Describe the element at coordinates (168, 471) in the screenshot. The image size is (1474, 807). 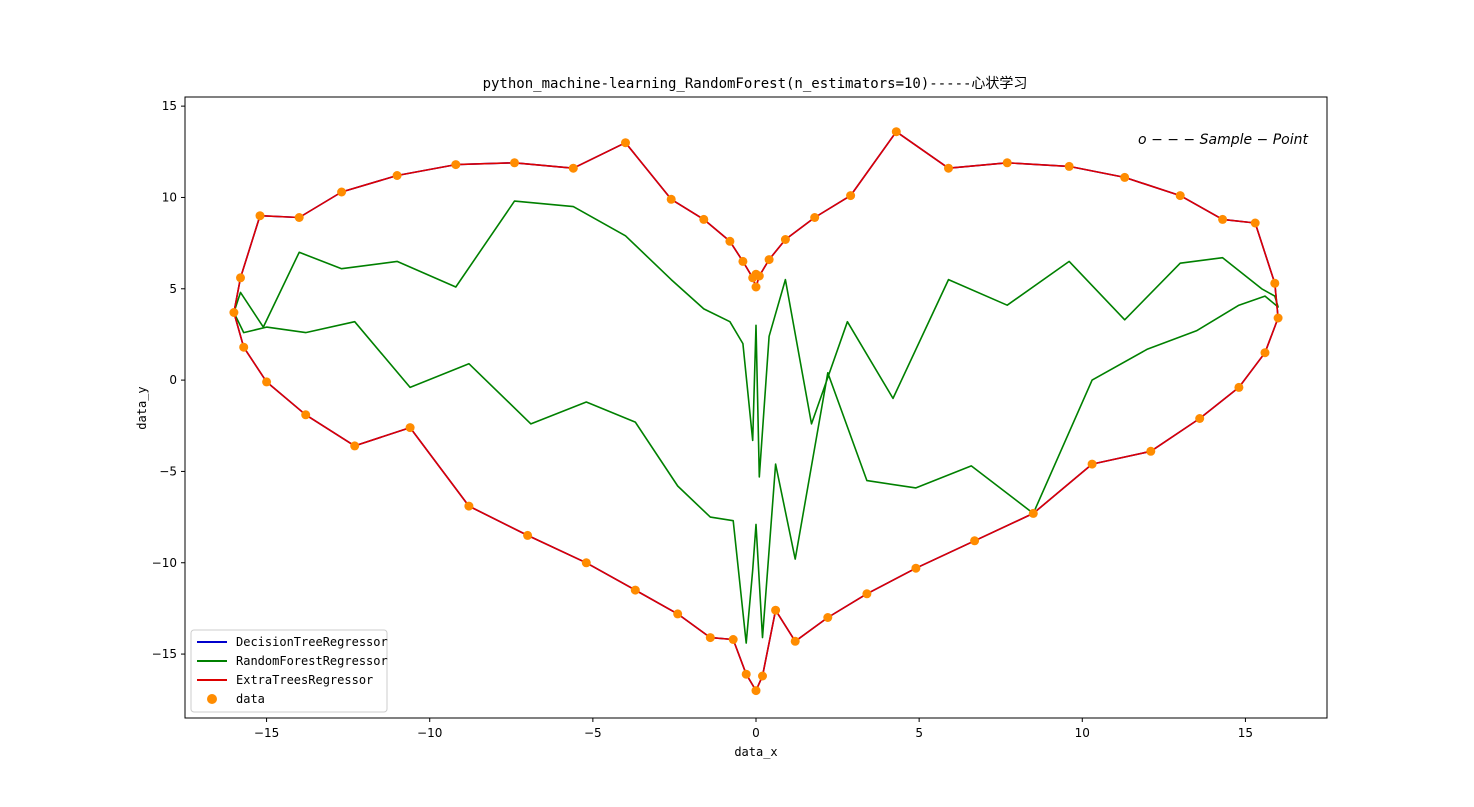
I see `y-tick-label: −5` at that location.